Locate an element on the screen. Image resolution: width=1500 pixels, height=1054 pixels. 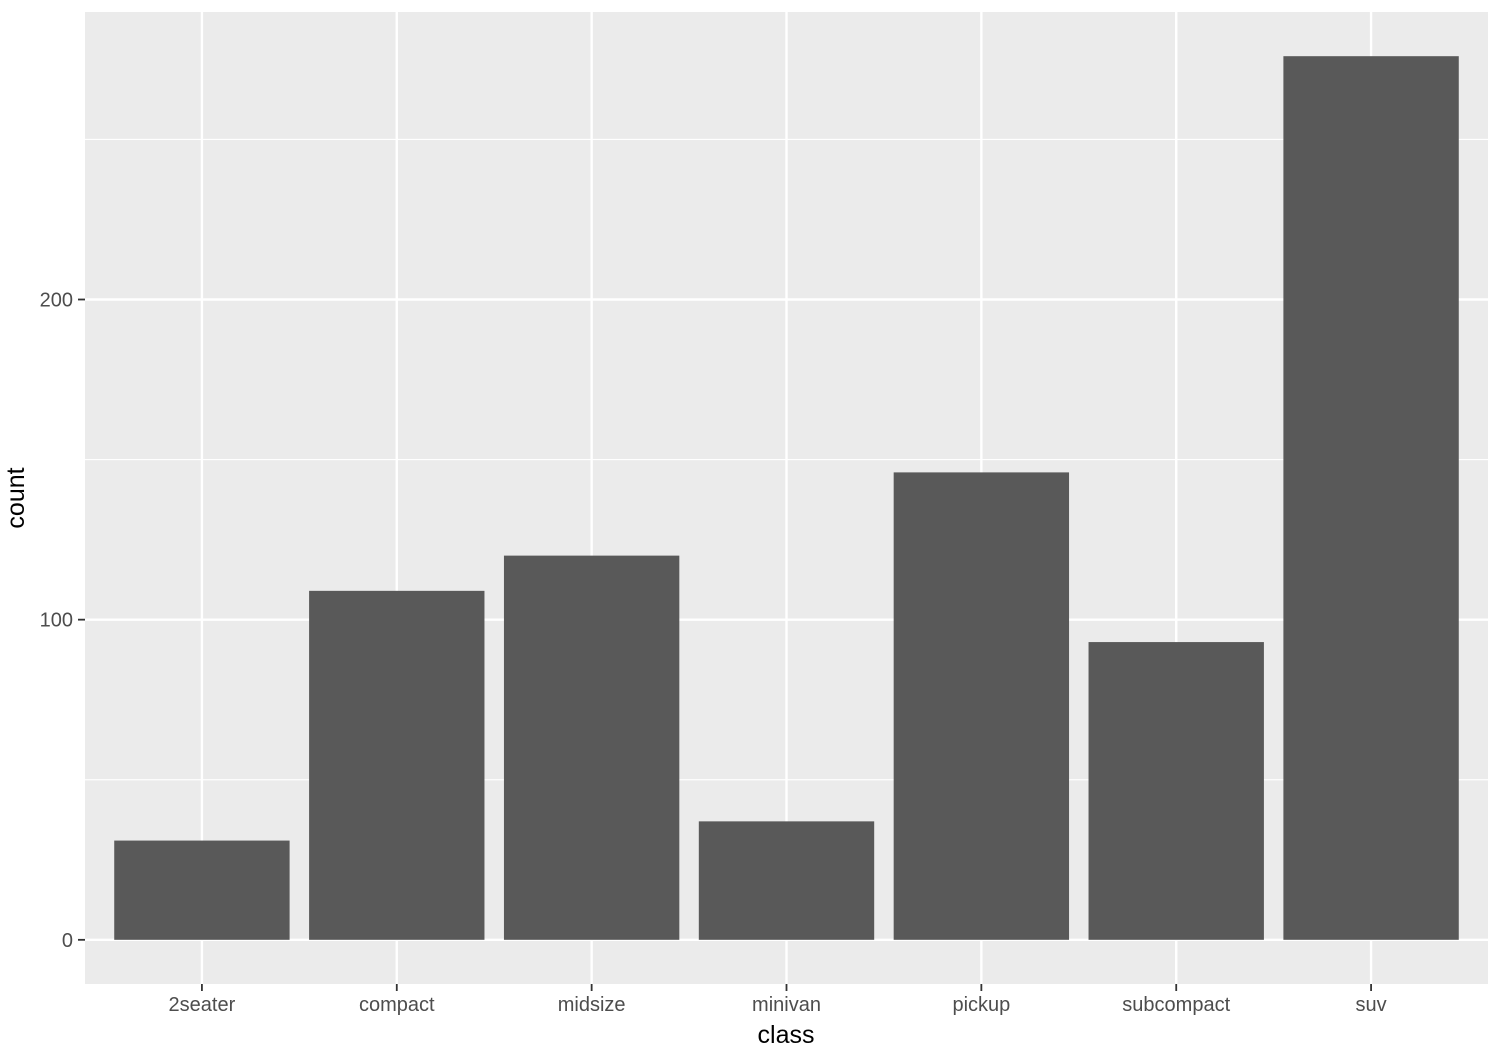
bar-suv is located at coordinates (1371, 498).